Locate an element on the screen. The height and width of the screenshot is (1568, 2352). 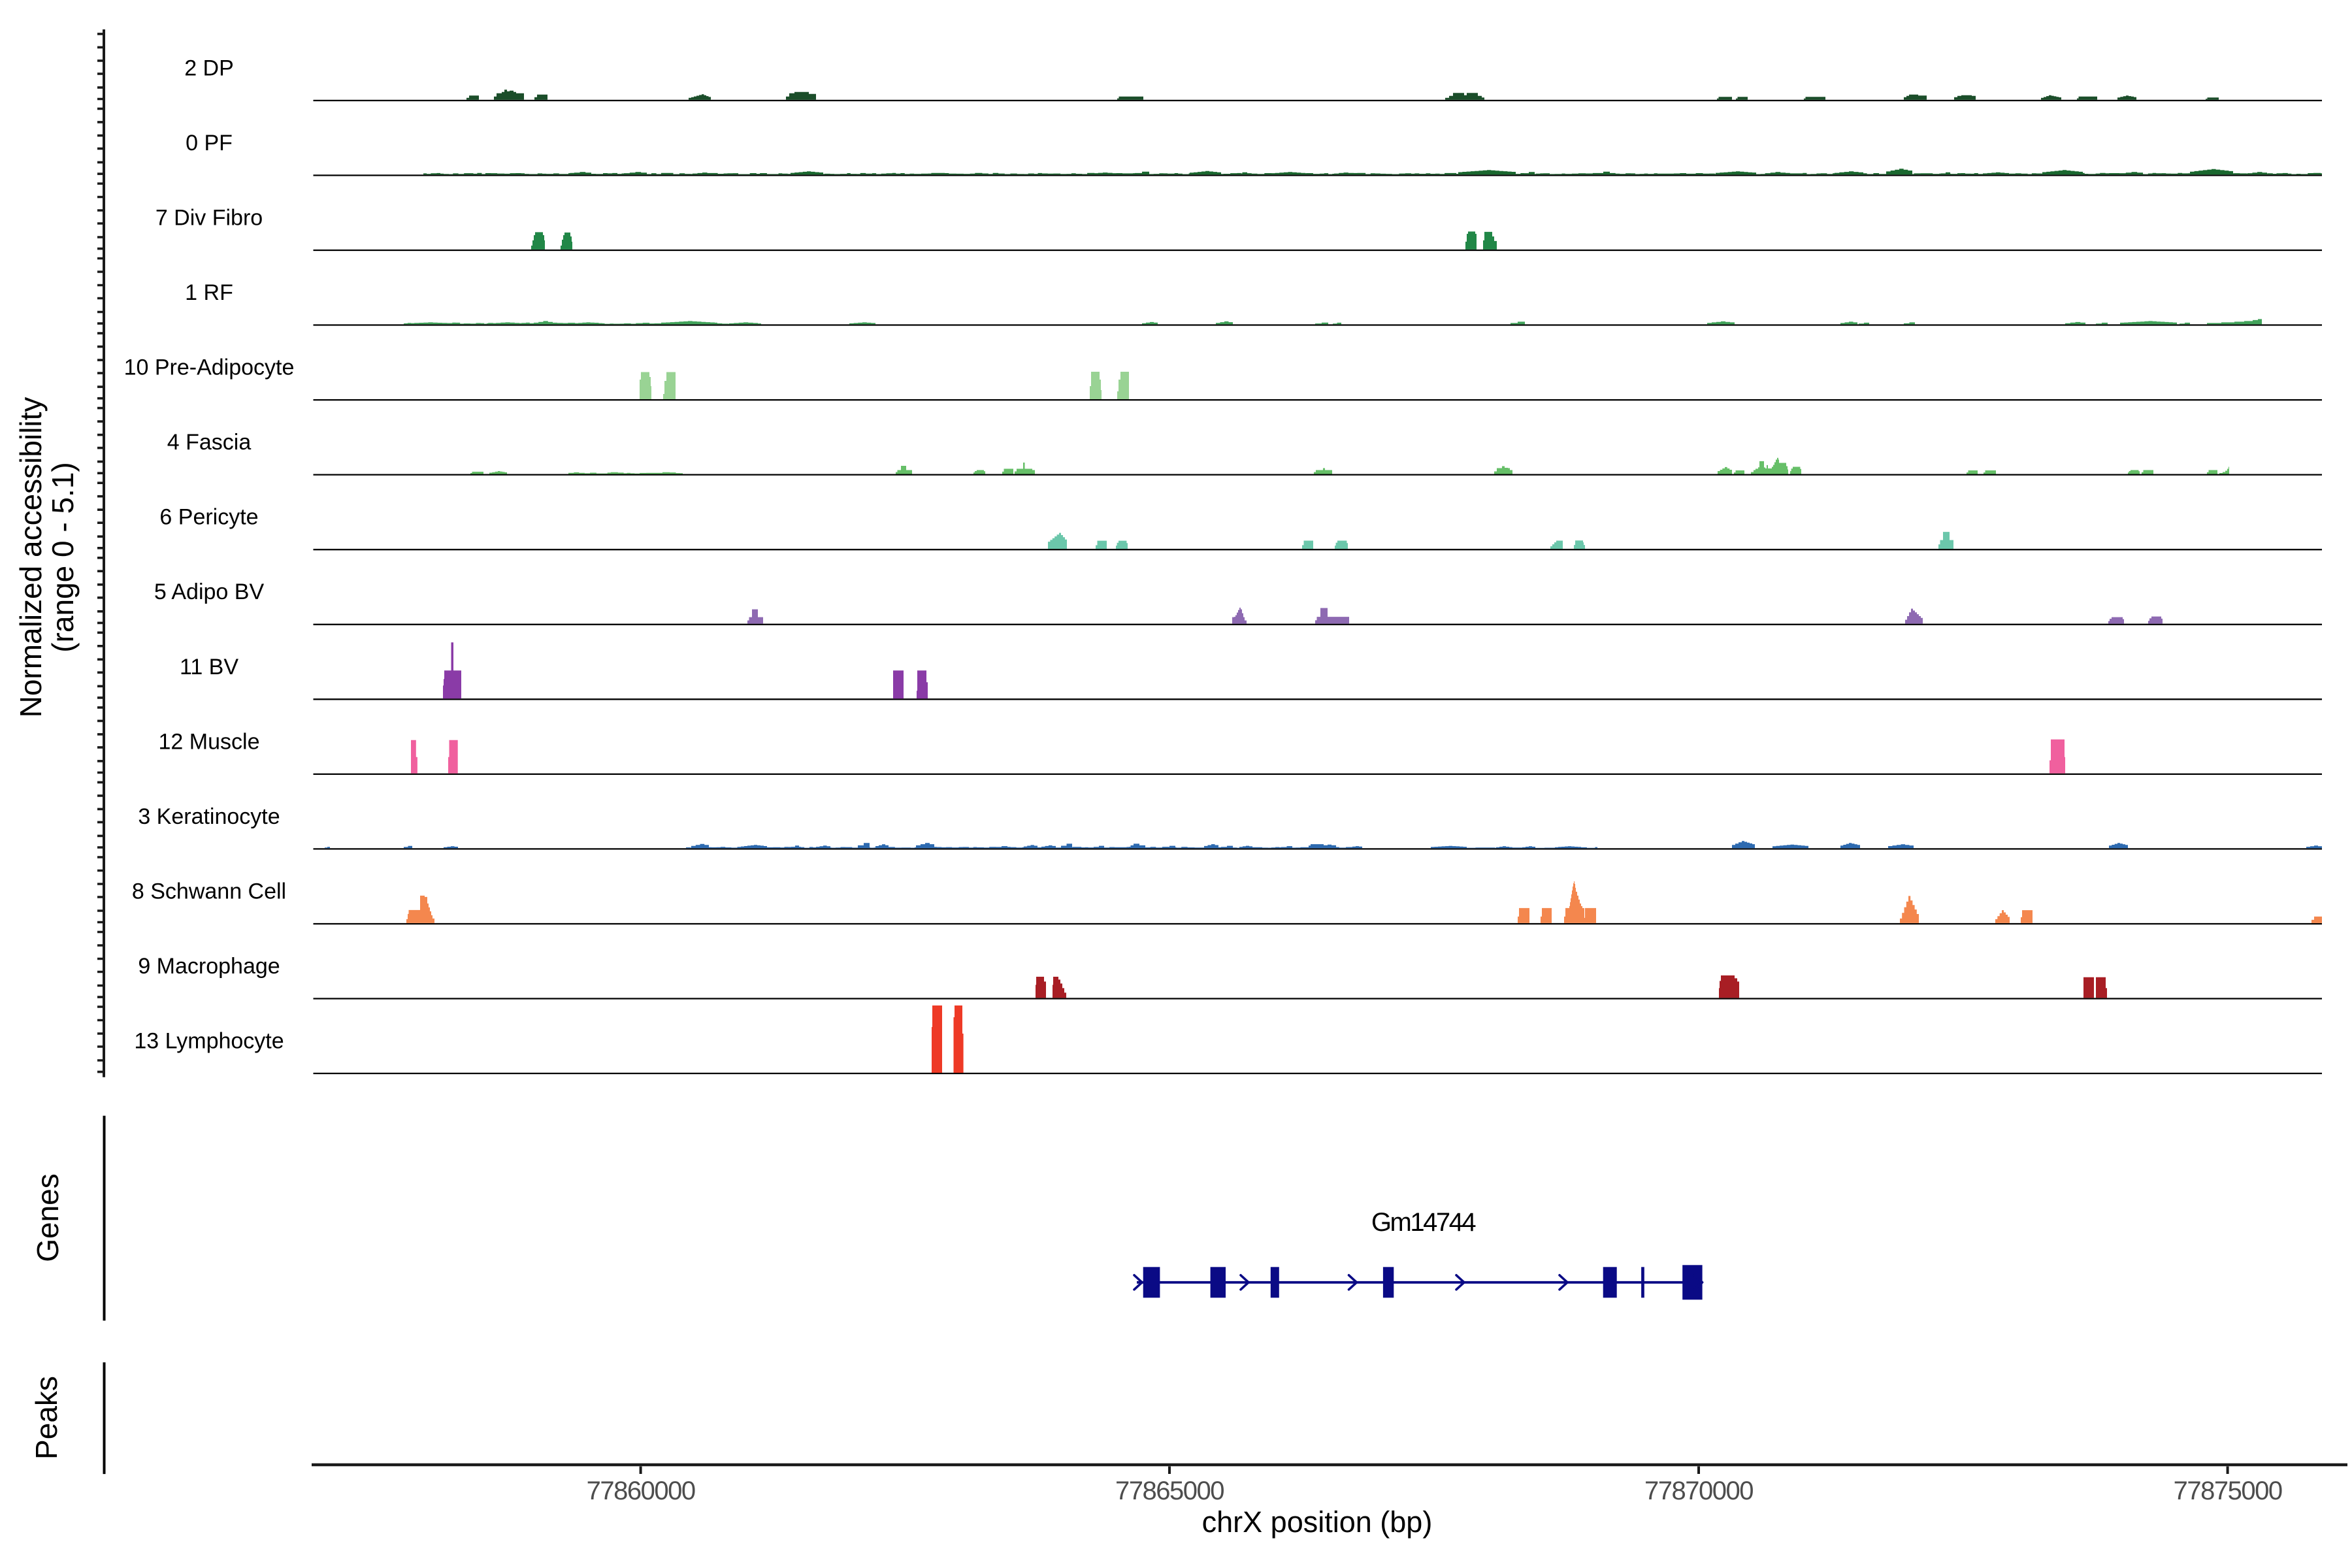
svg-text: 0 PF is located at coordinates (209, 143).